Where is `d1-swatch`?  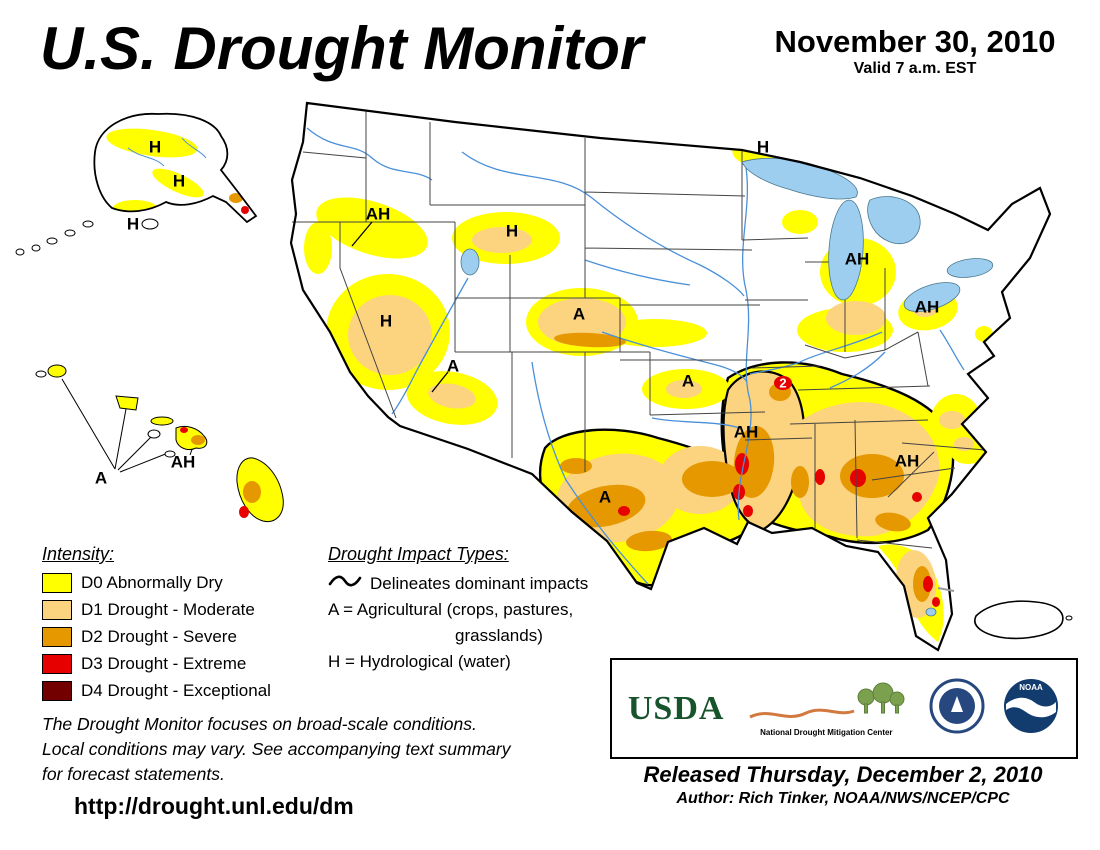
d1-swatch is located at coordinates (57, 610).